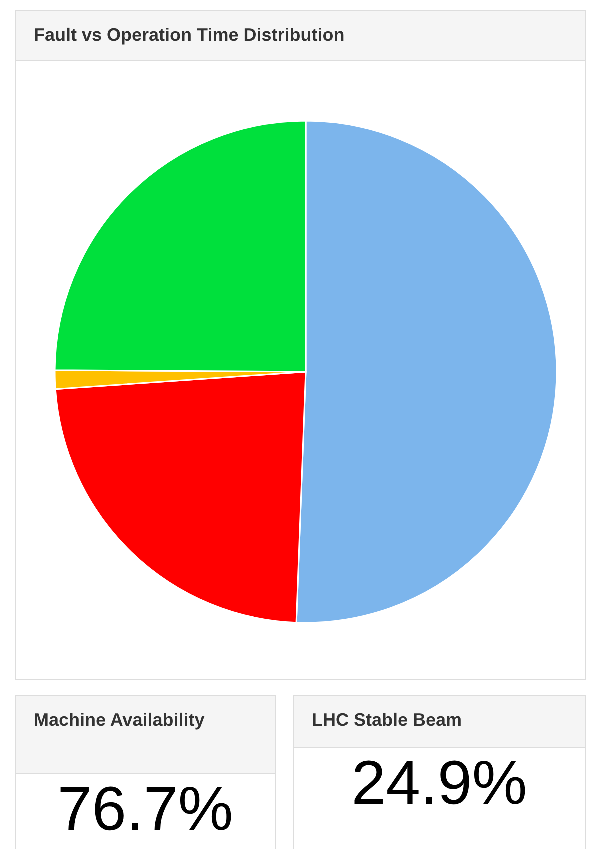 Image resolution: width=599 pixels, height=849 pixels. I want to click on chart-title: Fault vs Operation Time Distribution, so click(300, 36).